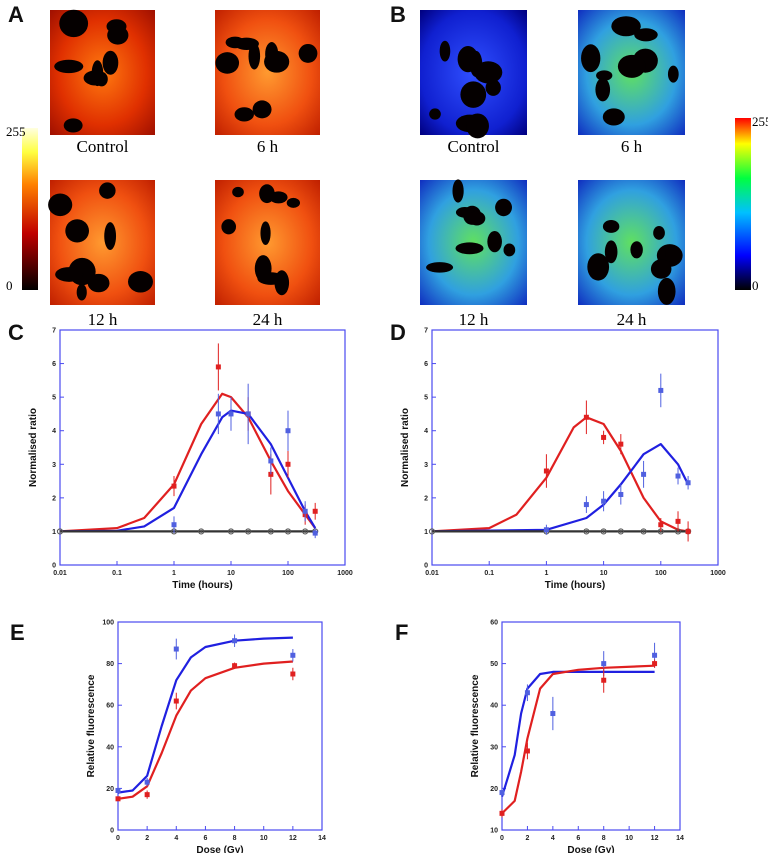 The width and height of the screenshot is (768, 853). Describe the element at coordinates (219, 849) in the screenshot. I see `x-axis-label: Dose (Gy)` at that location.